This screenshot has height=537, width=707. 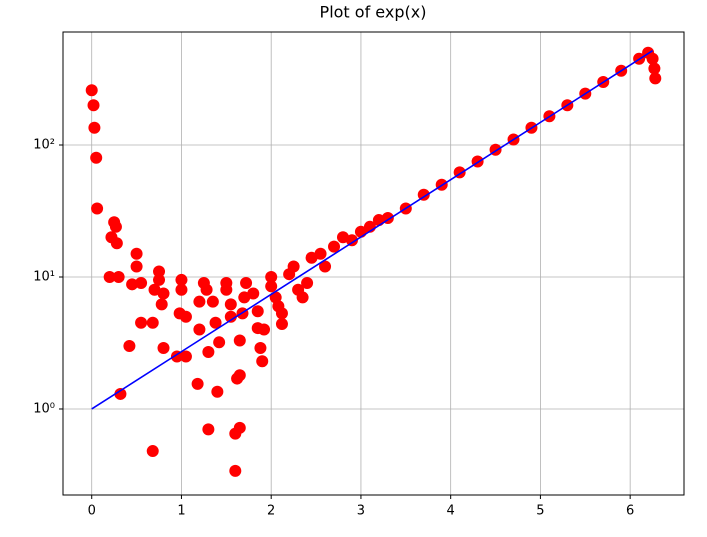 What do you see at coordinates (373, 12) in the screenshot?
I see `chart-title: Plot of exp(x)` at bounding box center [373, 12].